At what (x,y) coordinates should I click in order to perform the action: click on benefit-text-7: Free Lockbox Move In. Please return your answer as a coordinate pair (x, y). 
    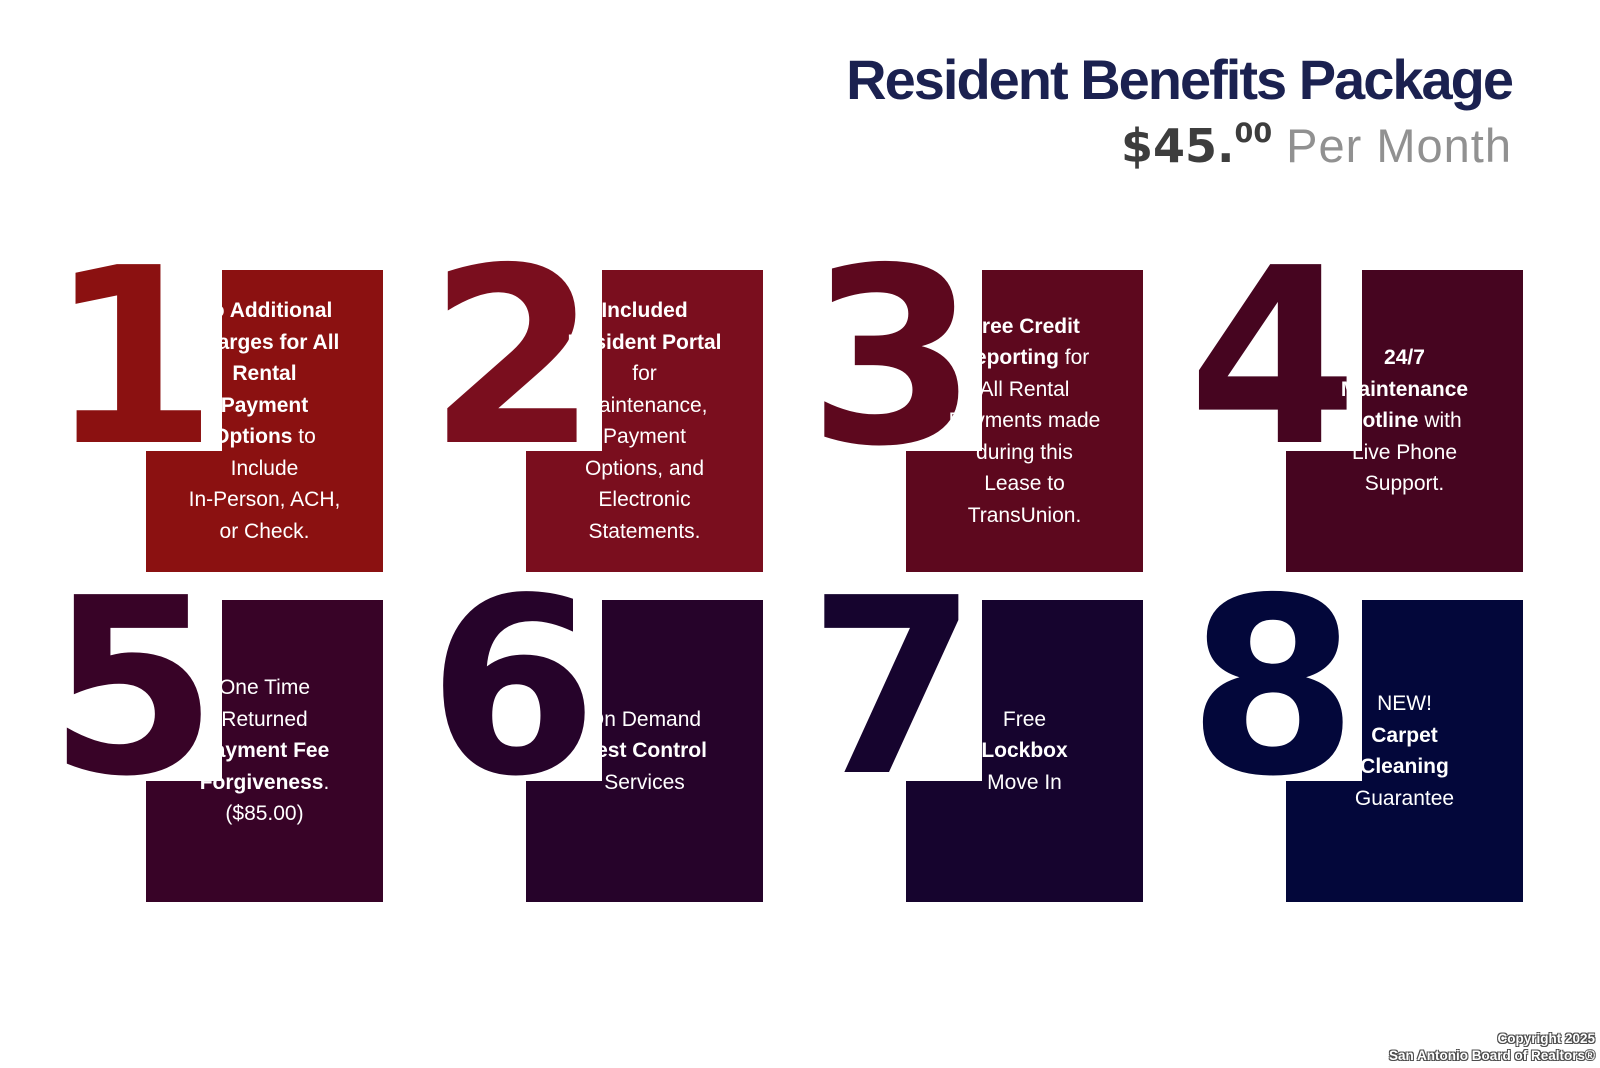
    Looking at the image, I should click on (1024, 750).